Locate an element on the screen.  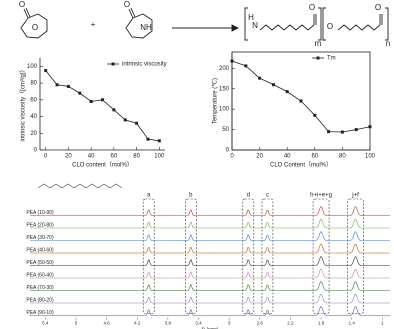
structure-sketch is located at coordinates (80, 186).